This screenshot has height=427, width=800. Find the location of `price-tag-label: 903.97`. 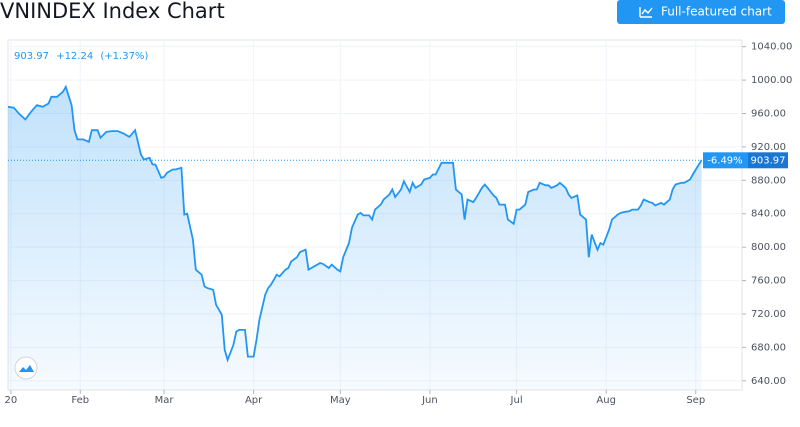

price-tag-label: 903.97 is located at coordinates (768, 160).